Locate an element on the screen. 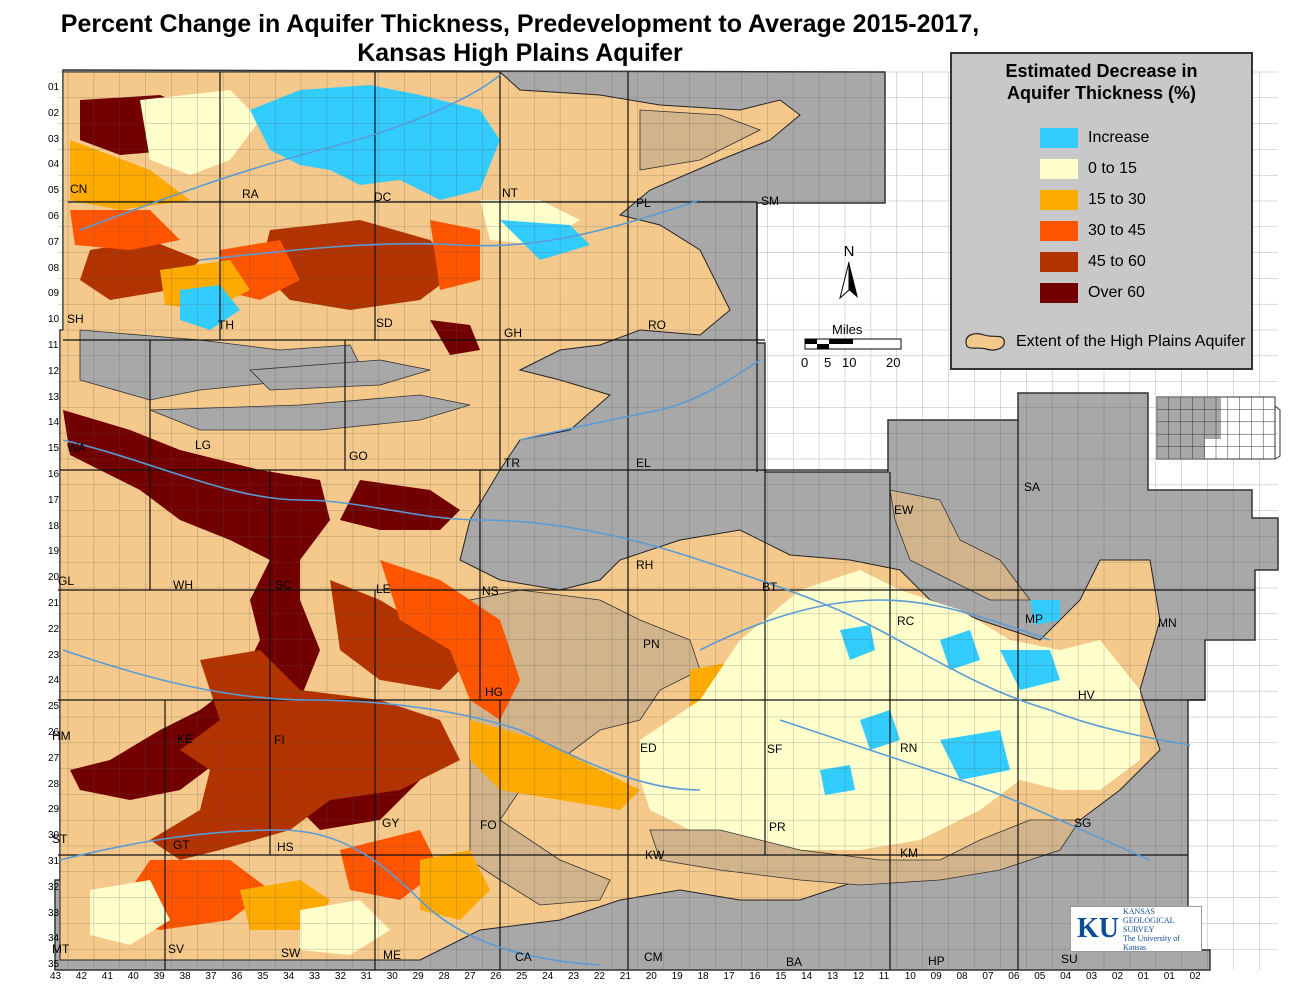 This screenshot has height=1000, width=1300. county-label-st: ST is located at coordinates (60, 839).